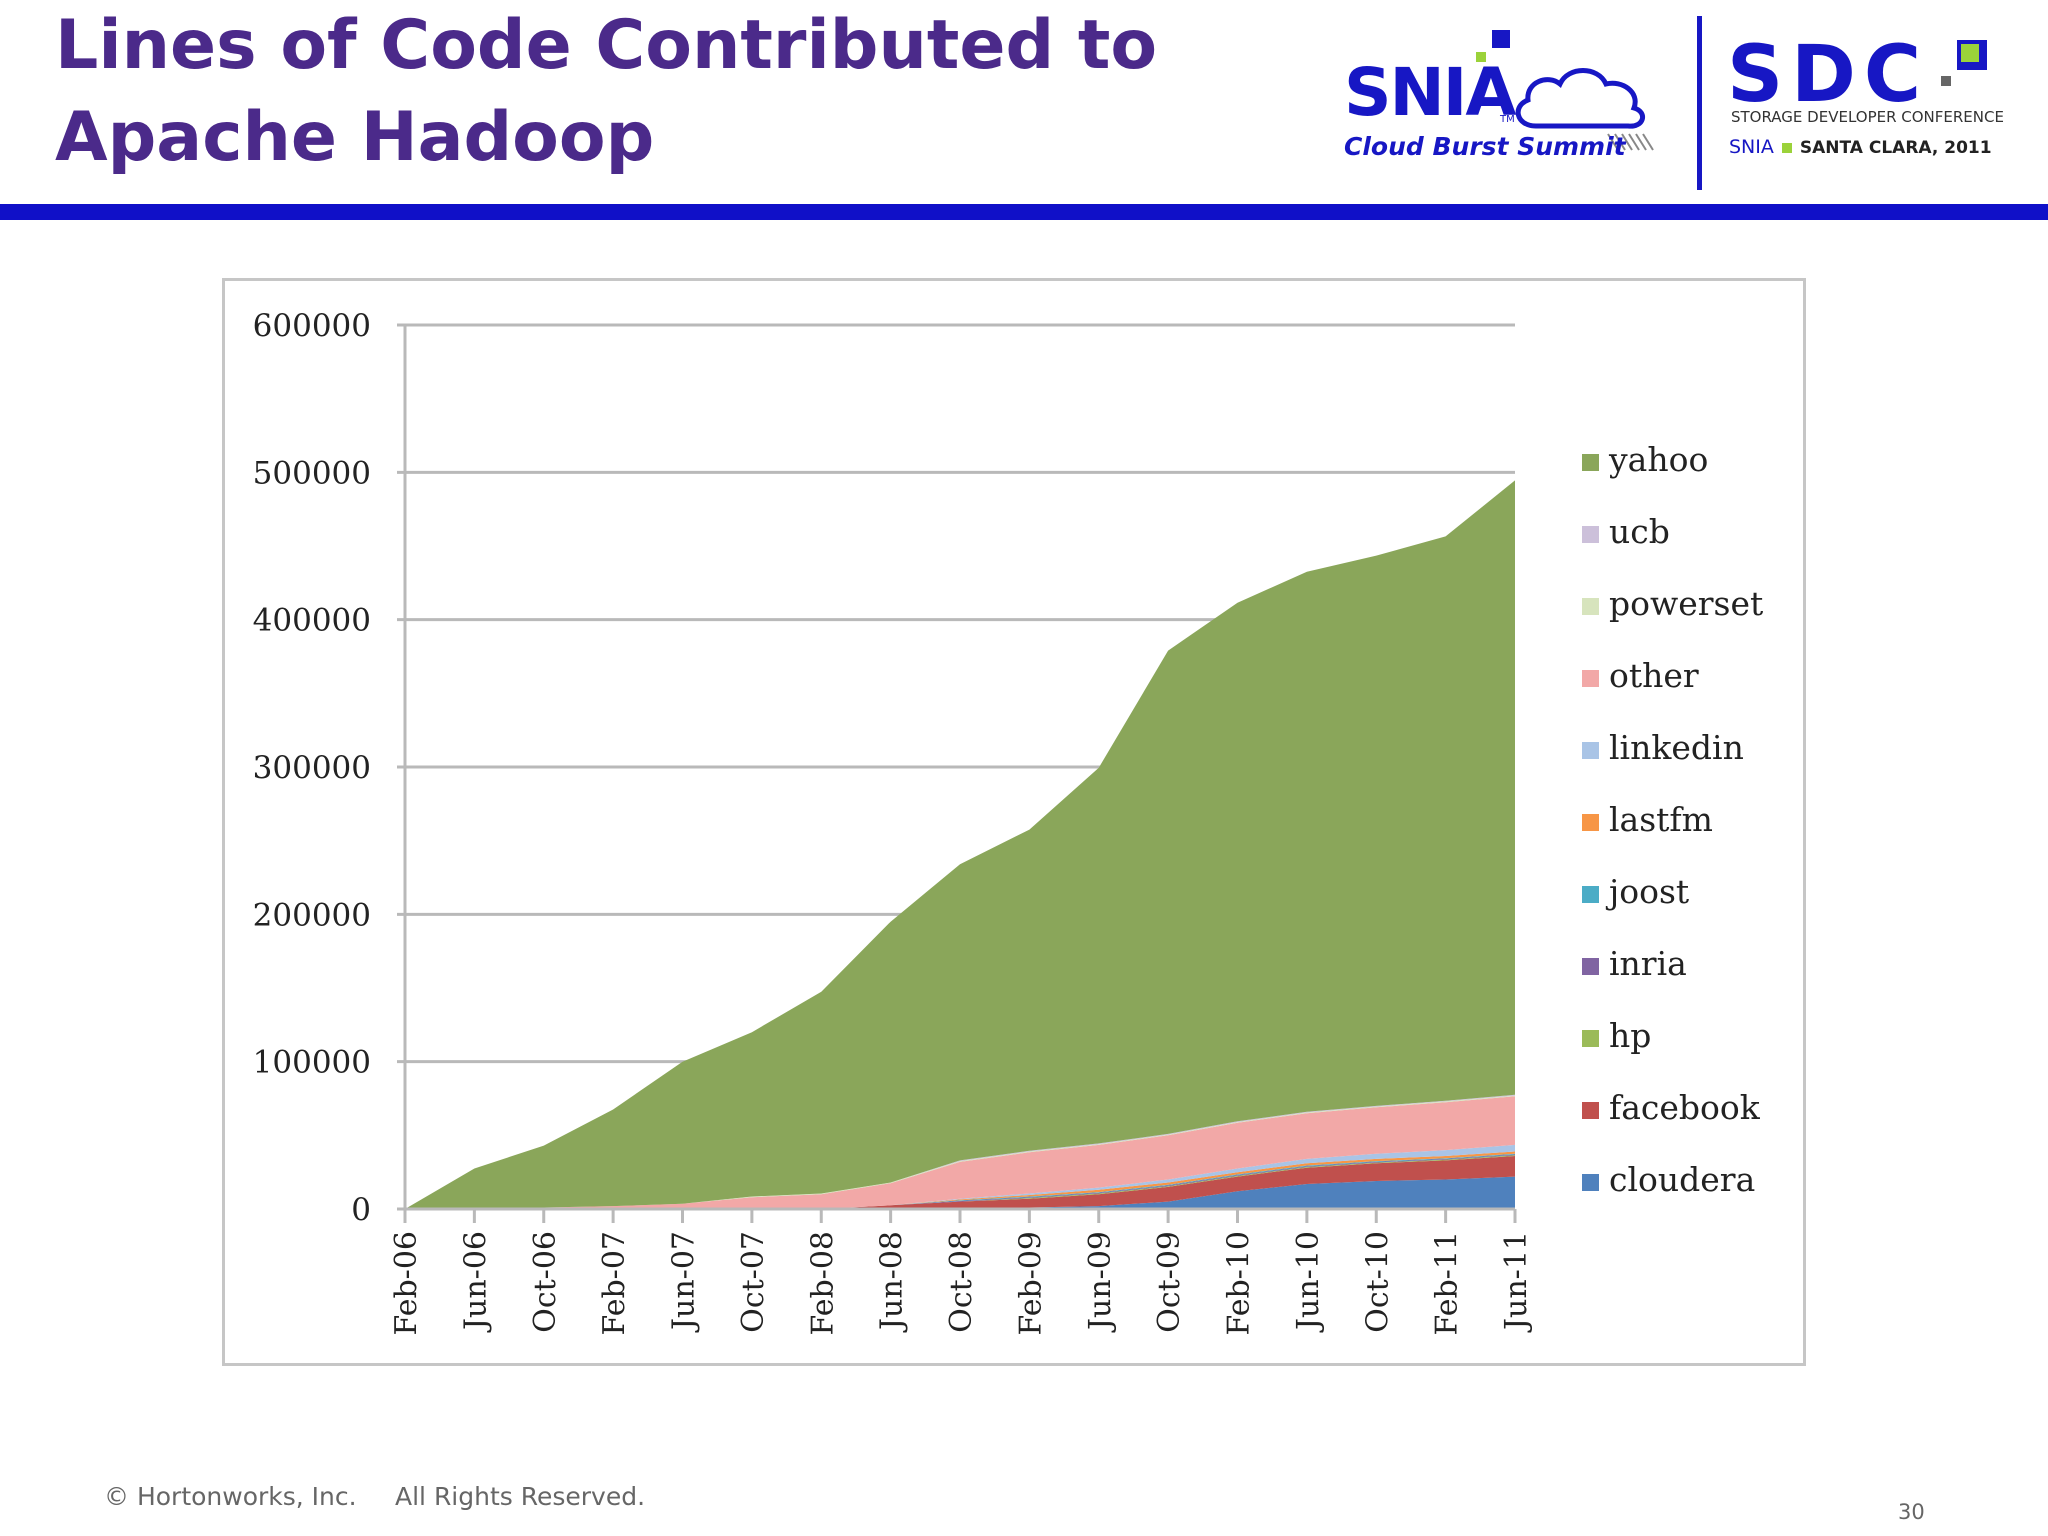  What do you see at coordinates (1867, 117) in the screenshot?
I see `sdc-subtitle: STORAGE DEVELOPER CONFERENCE` at bounding box center [1867, 117].